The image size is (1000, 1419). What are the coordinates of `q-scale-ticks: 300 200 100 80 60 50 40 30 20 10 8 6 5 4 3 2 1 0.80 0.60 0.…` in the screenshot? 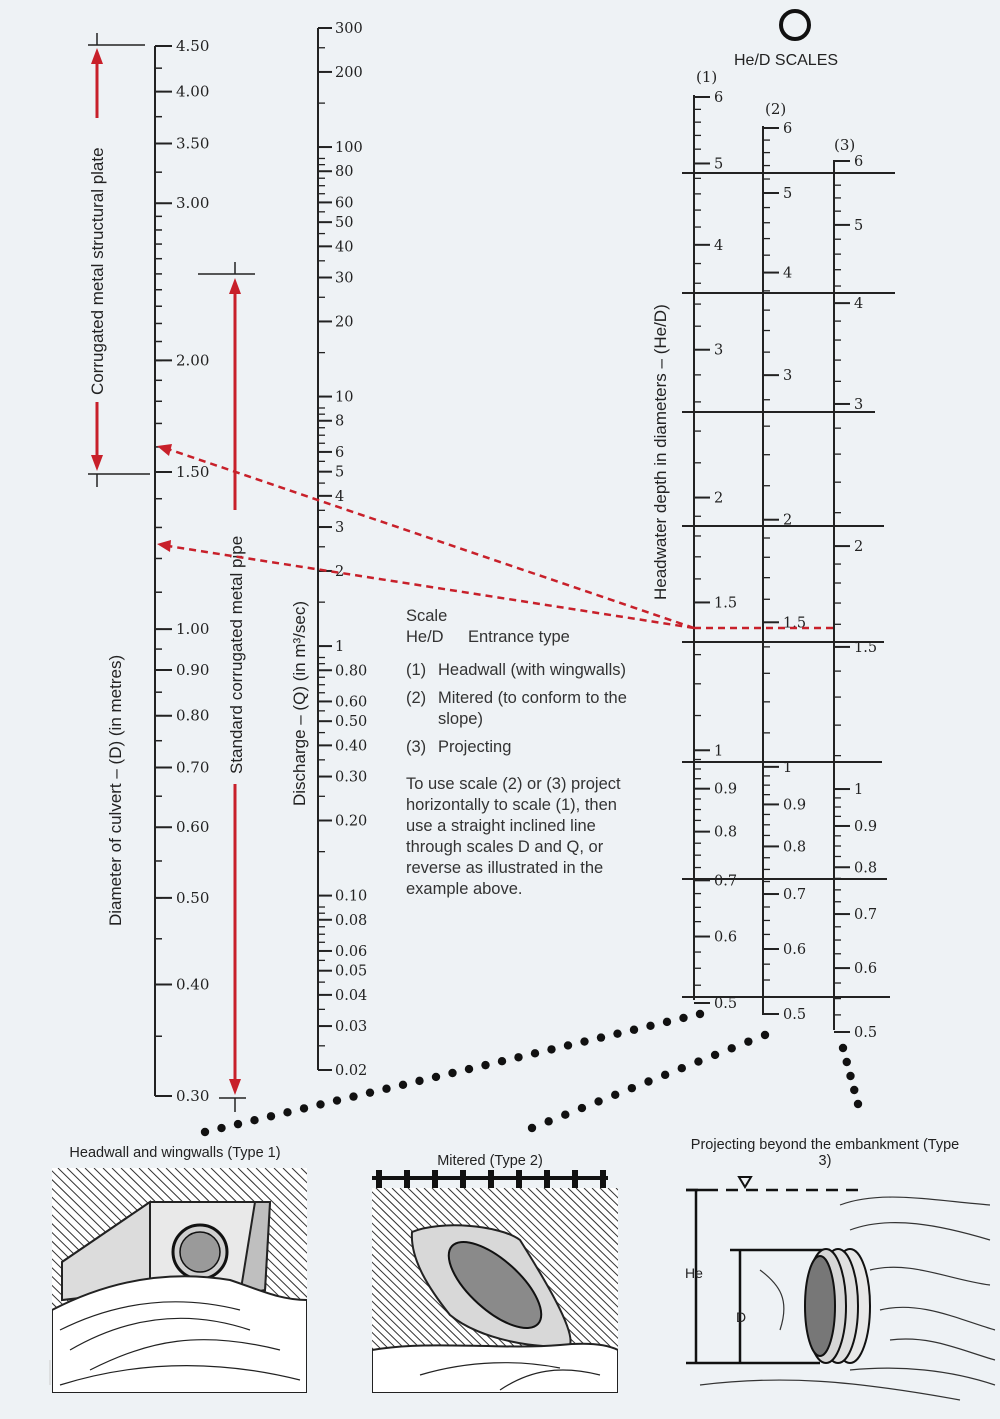 It's located at (342, 550).